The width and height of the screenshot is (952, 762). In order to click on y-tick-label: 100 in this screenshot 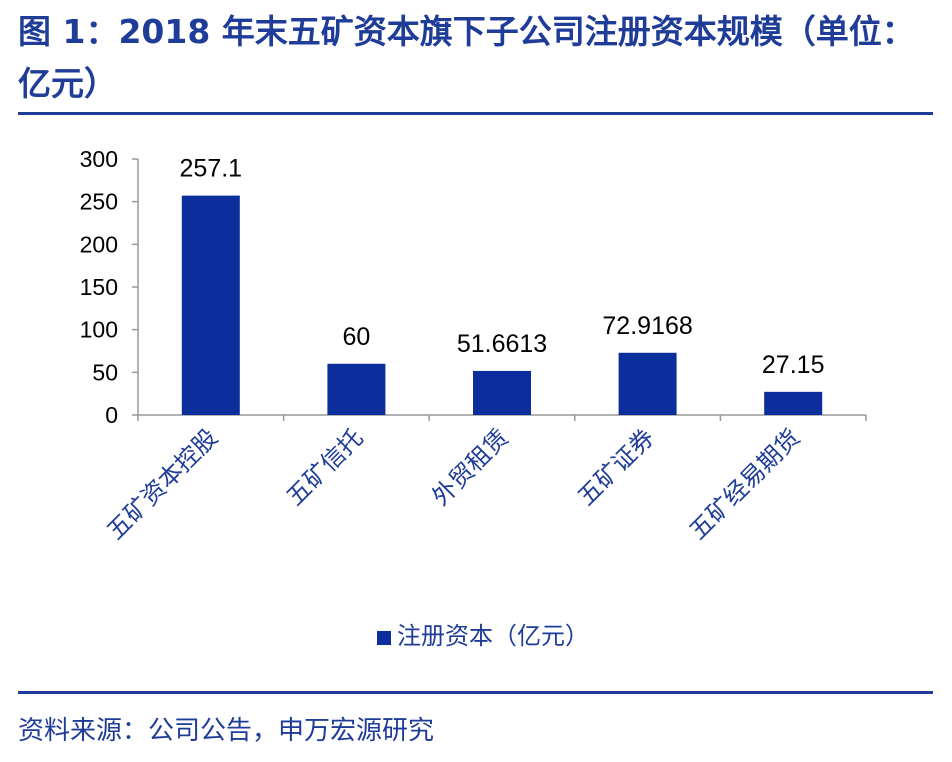, I will do `click(99, 330)`.